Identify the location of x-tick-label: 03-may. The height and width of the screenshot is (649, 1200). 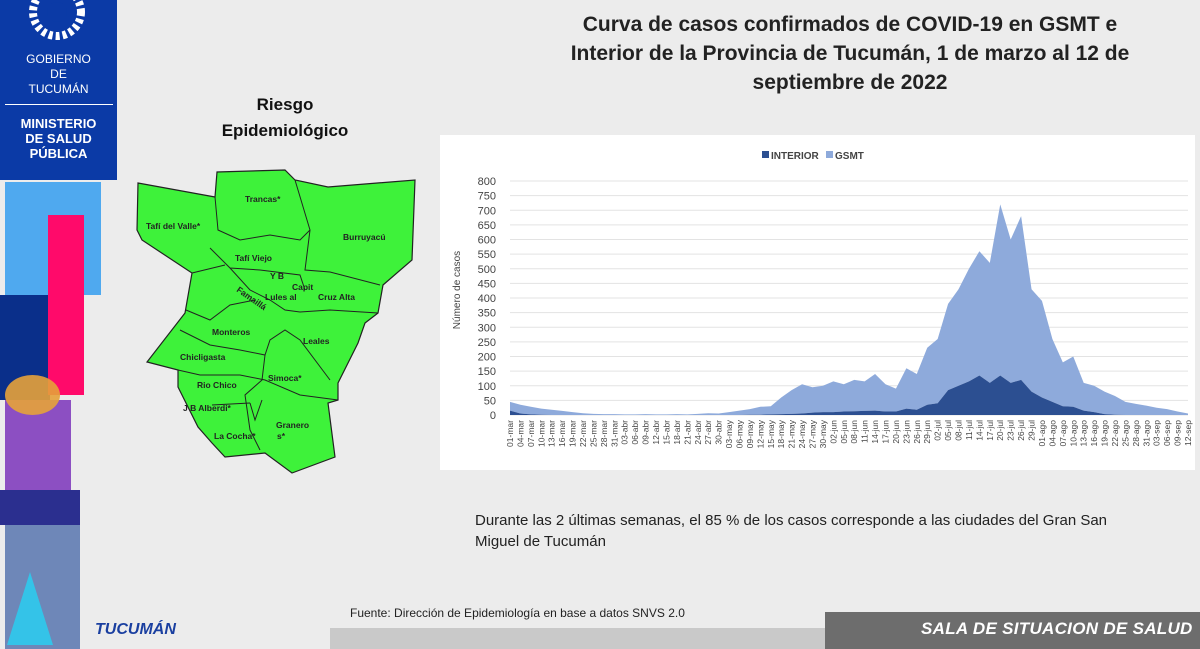
(729, 433).